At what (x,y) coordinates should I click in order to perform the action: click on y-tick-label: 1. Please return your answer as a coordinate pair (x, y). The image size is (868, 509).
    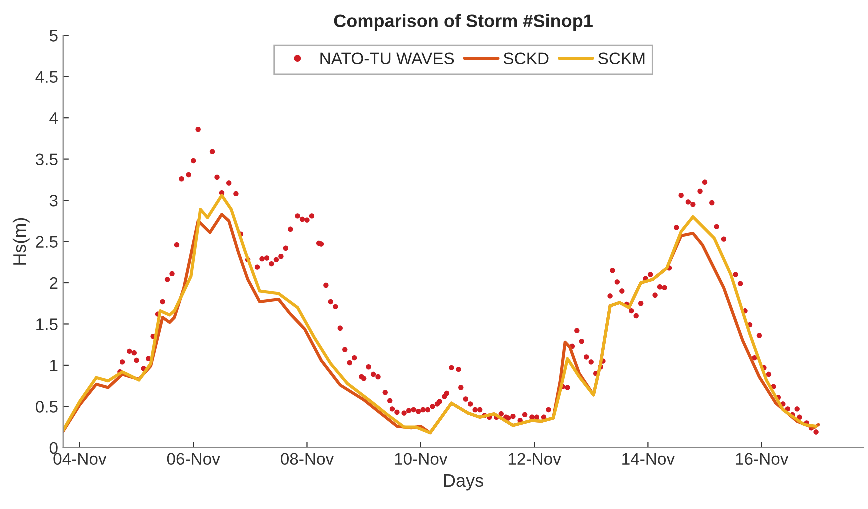
    Looking at the image, I should click on (54, 366).